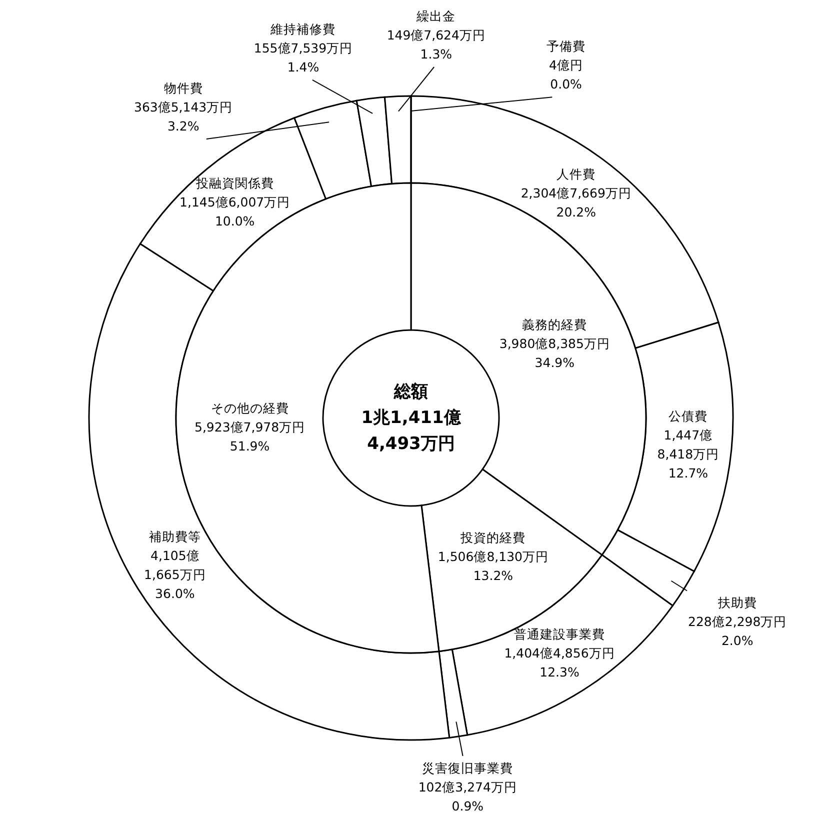 The height and width of the screenshot is (823, 837). I want to click on text: 4億円 0.0%, so click(566, 75).